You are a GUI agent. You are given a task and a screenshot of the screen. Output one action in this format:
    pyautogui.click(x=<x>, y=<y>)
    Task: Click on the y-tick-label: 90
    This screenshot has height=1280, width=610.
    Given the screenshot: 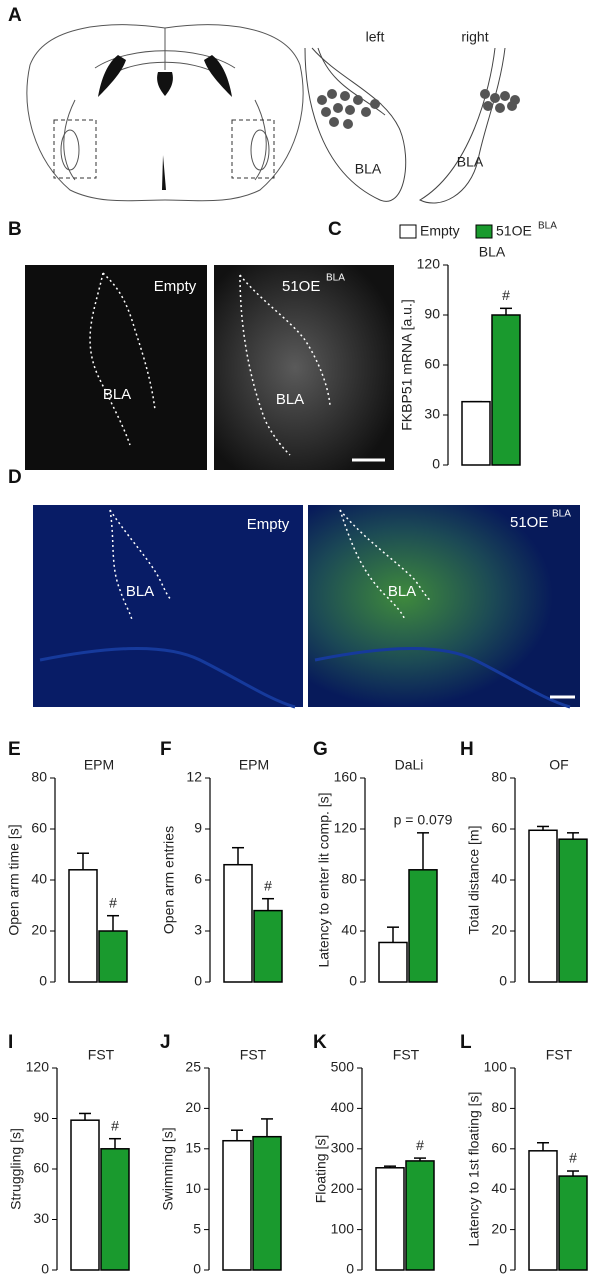 What is the action you would take?
    pyautogui.click(x=41, y=1117)
    